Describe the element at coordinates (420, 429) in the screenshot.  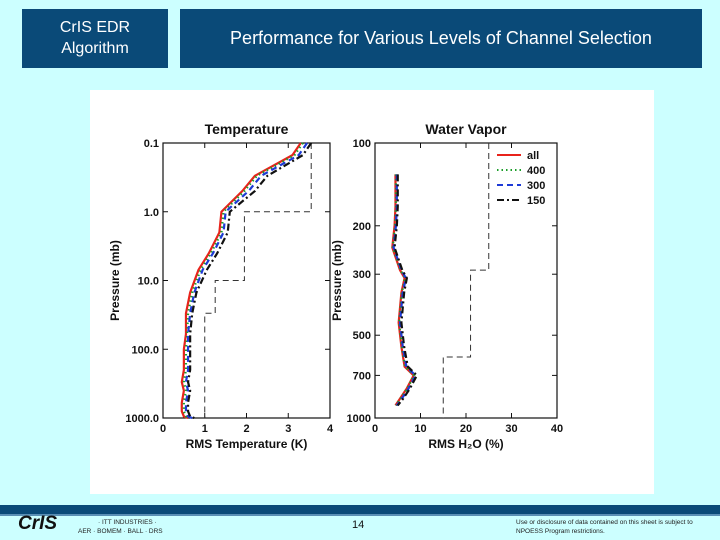
I see `x-tick-label: 10` at that location.